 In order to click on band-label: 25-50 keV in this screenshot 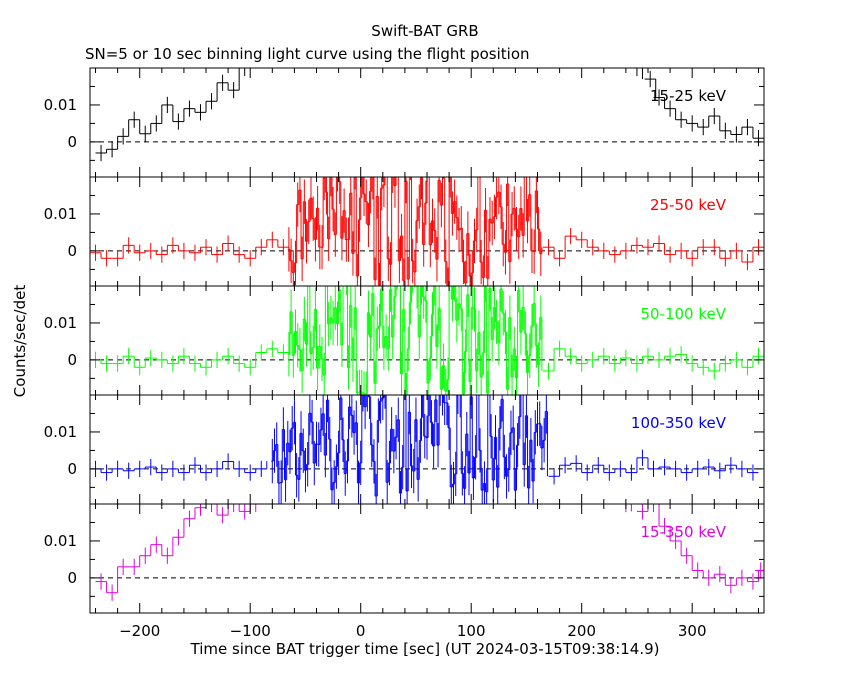, I will do `click(688, 205)`.